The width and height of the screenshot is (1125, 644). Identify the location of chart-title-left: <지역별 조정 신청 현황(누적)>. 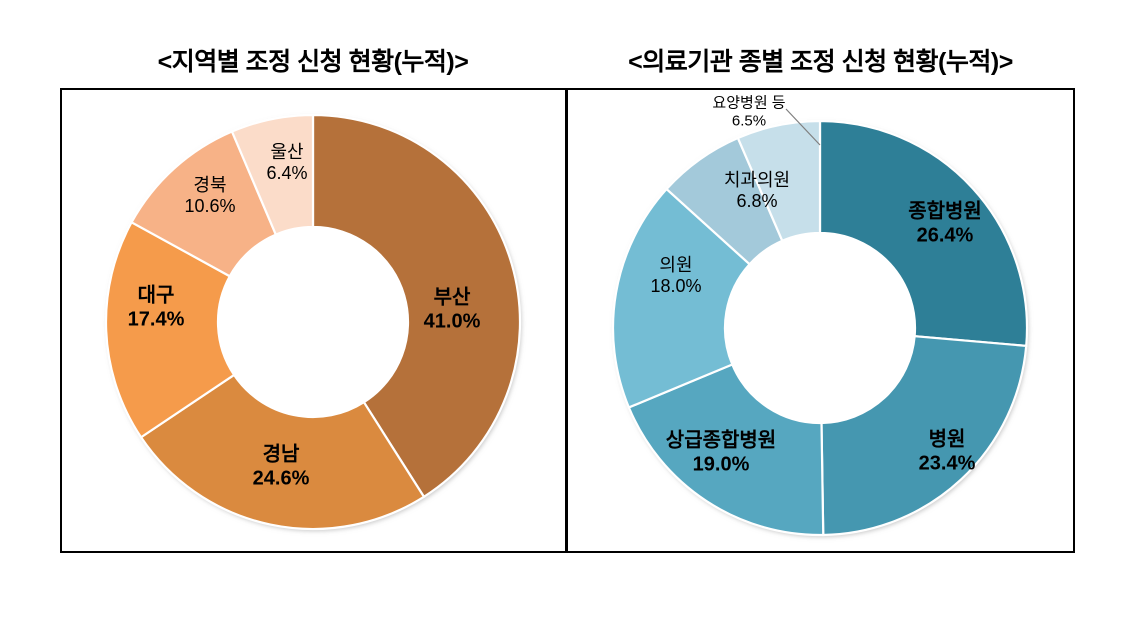
(313, 62).